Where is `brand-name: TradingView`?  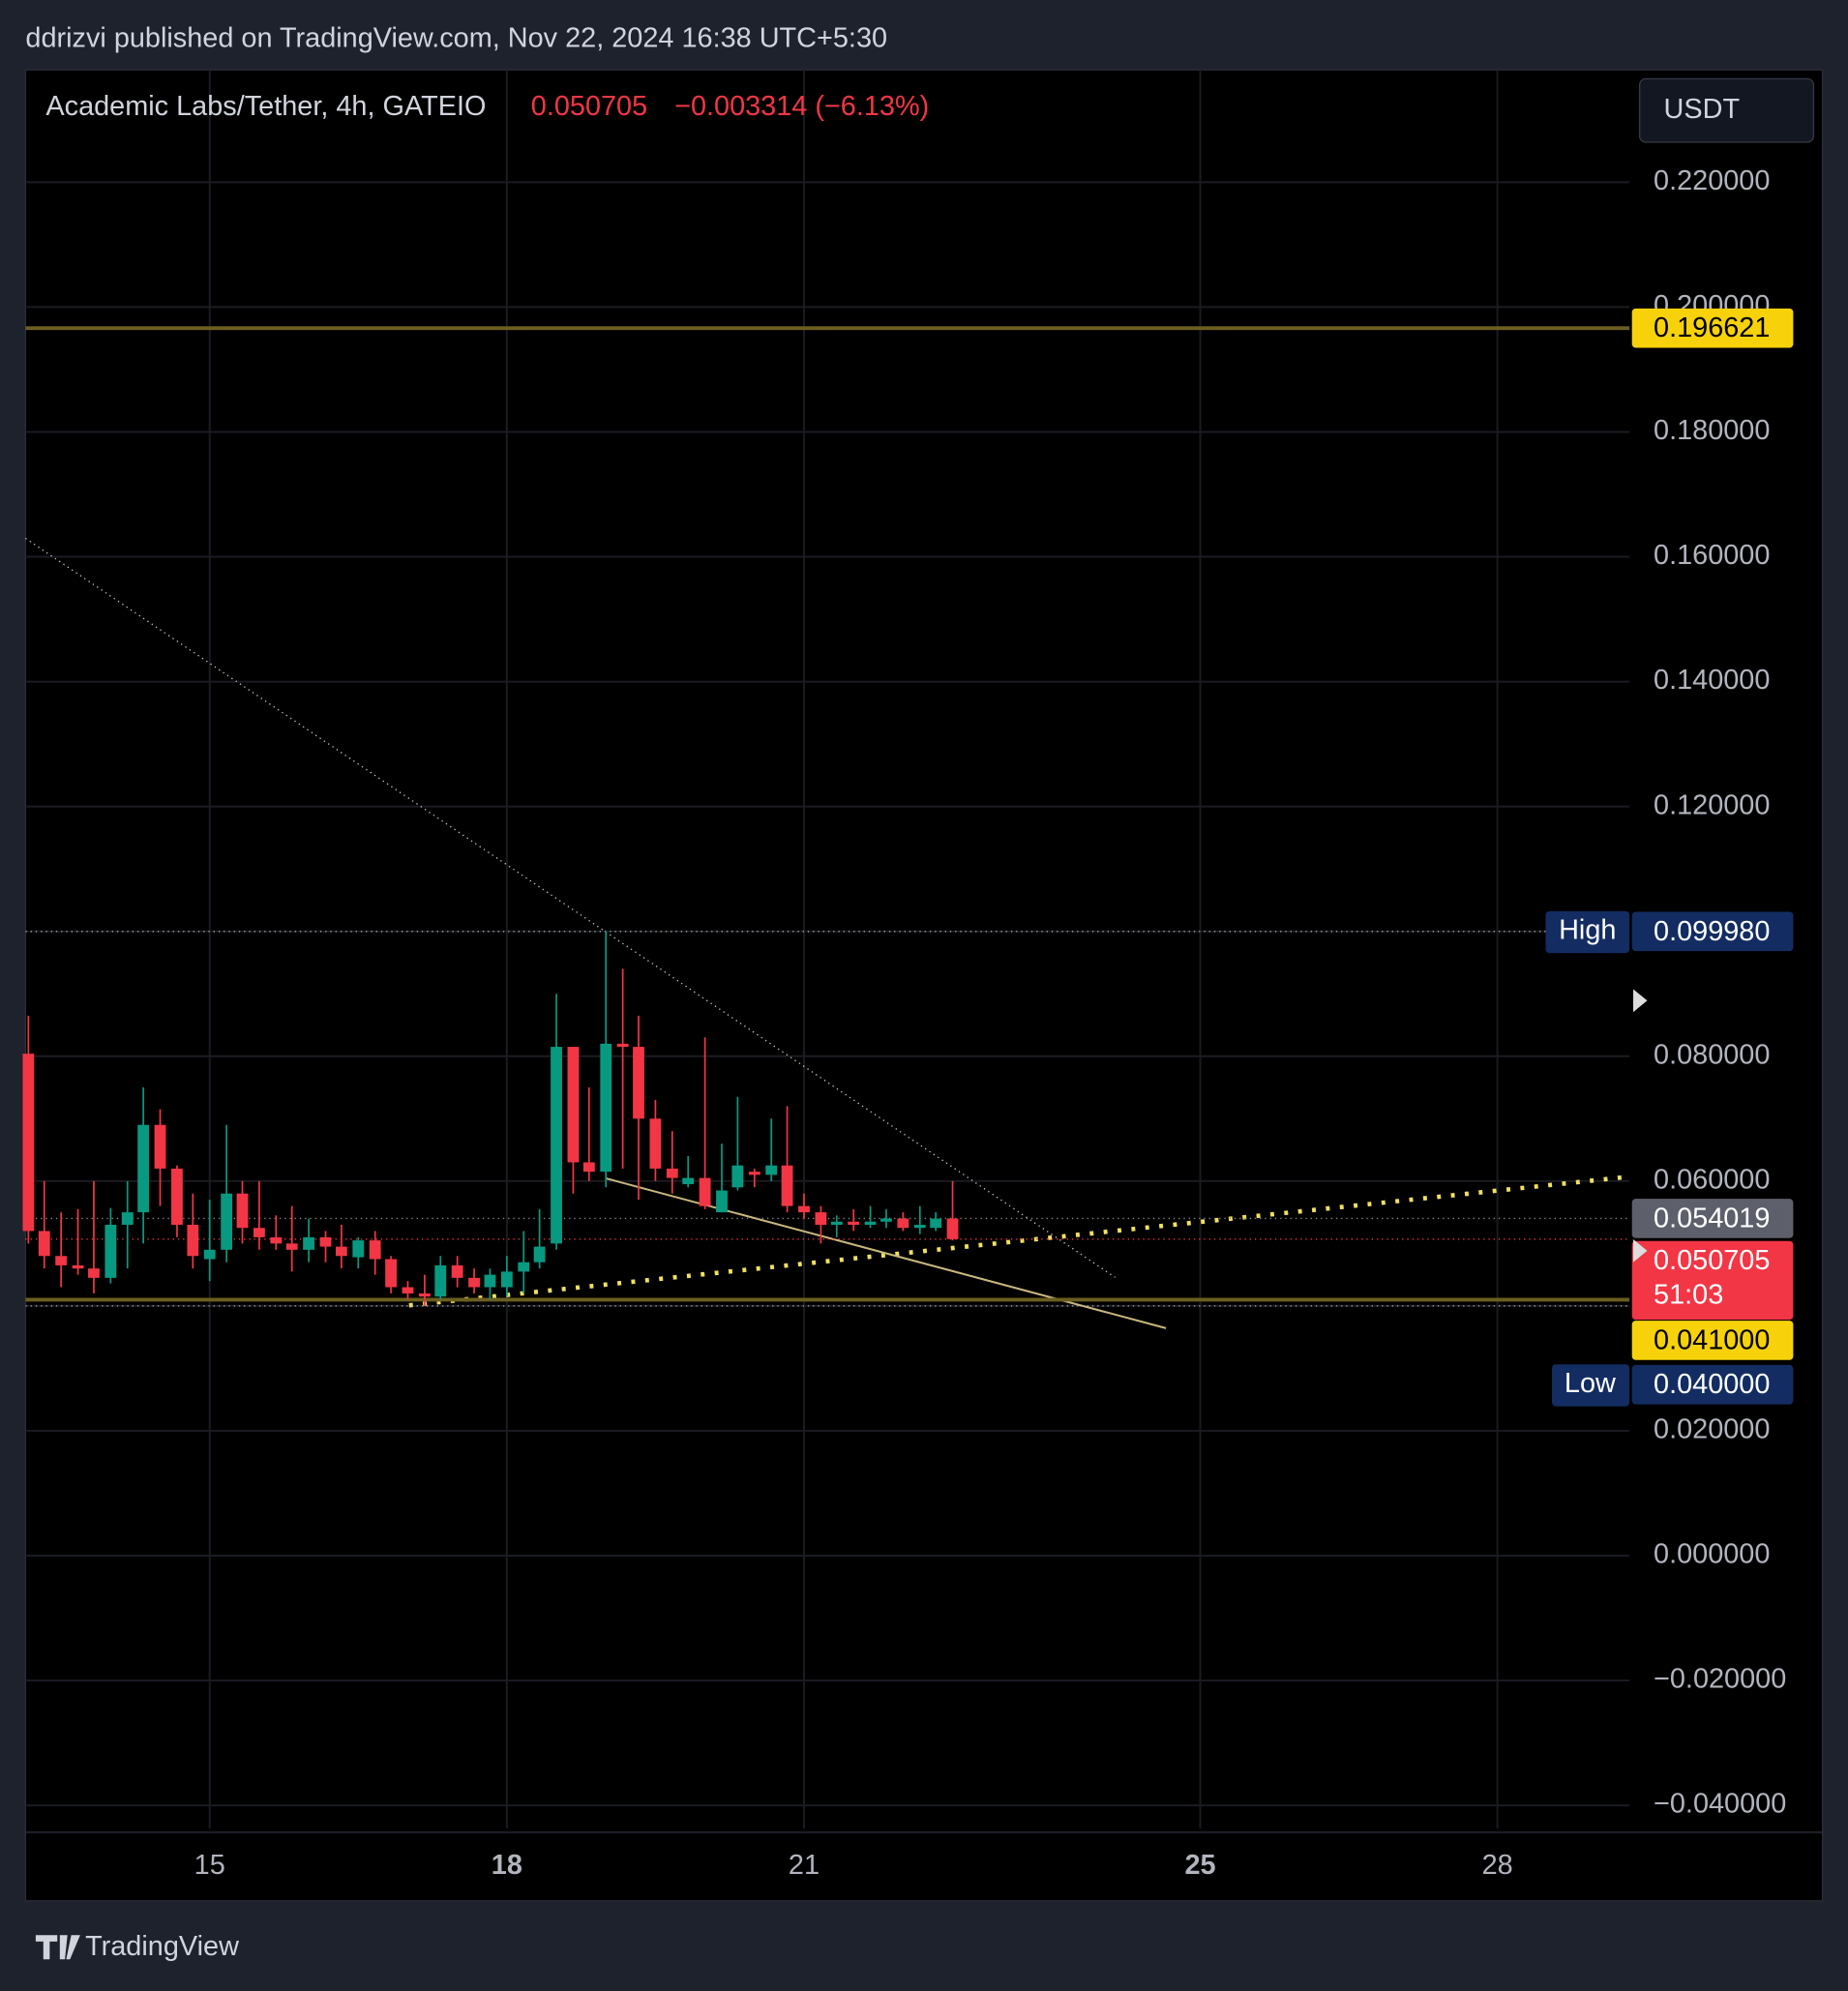 brand-name: TradingView is located at coordinates (162, 1946).